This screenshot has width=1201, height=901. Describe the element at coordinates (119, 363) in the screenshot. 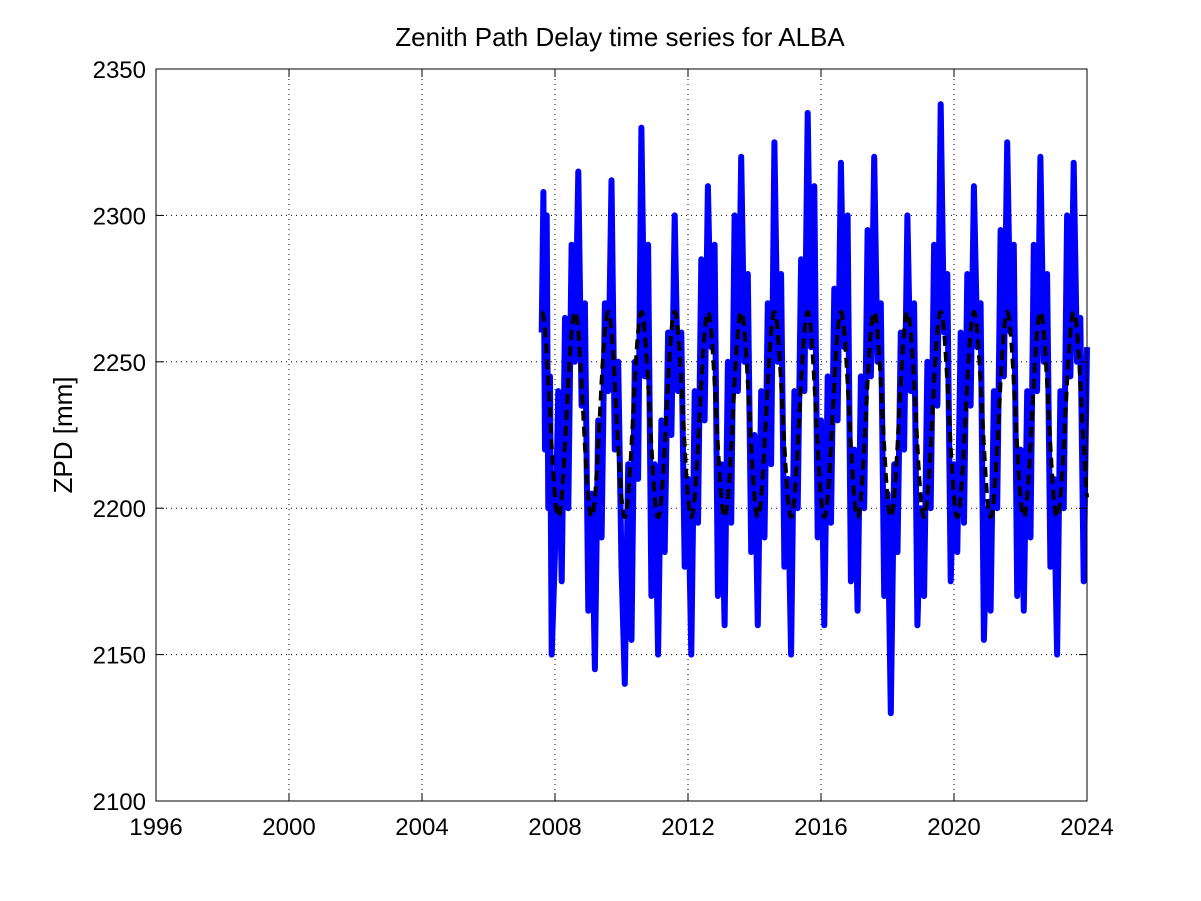

I see `y-tick-label: 2250` at that location.